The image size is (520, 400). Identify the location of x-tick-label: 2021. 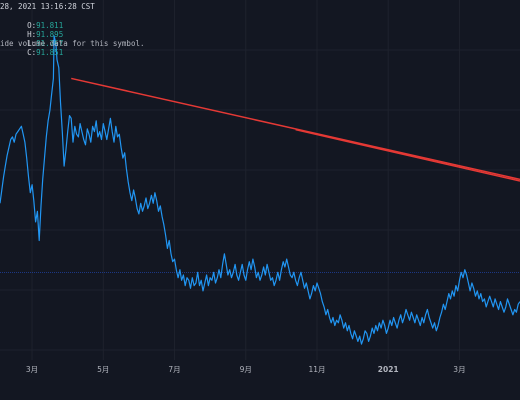
(388, 369).